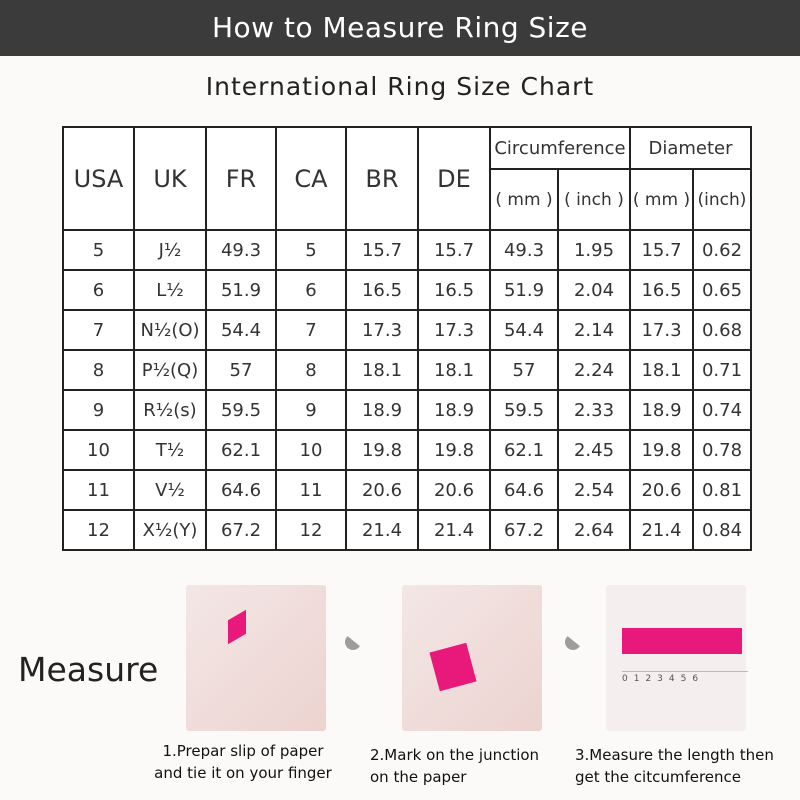  Describe the element at coordinates (170, 530) in the screenshot. I see `table-cell: X½(Y)` at that location.